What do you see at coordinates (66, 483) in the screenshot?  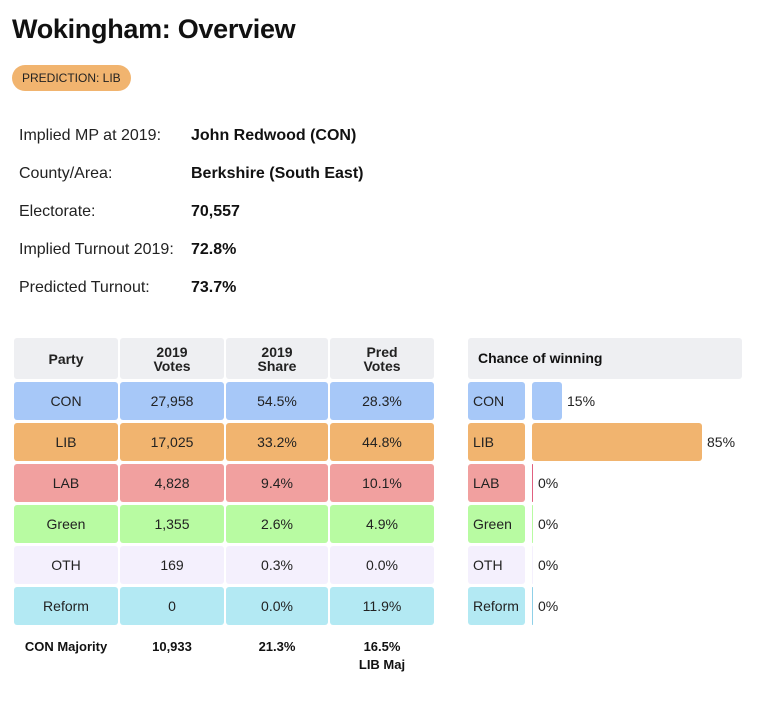 I see `party-cell: LAB` at bounding box center [66, 483].